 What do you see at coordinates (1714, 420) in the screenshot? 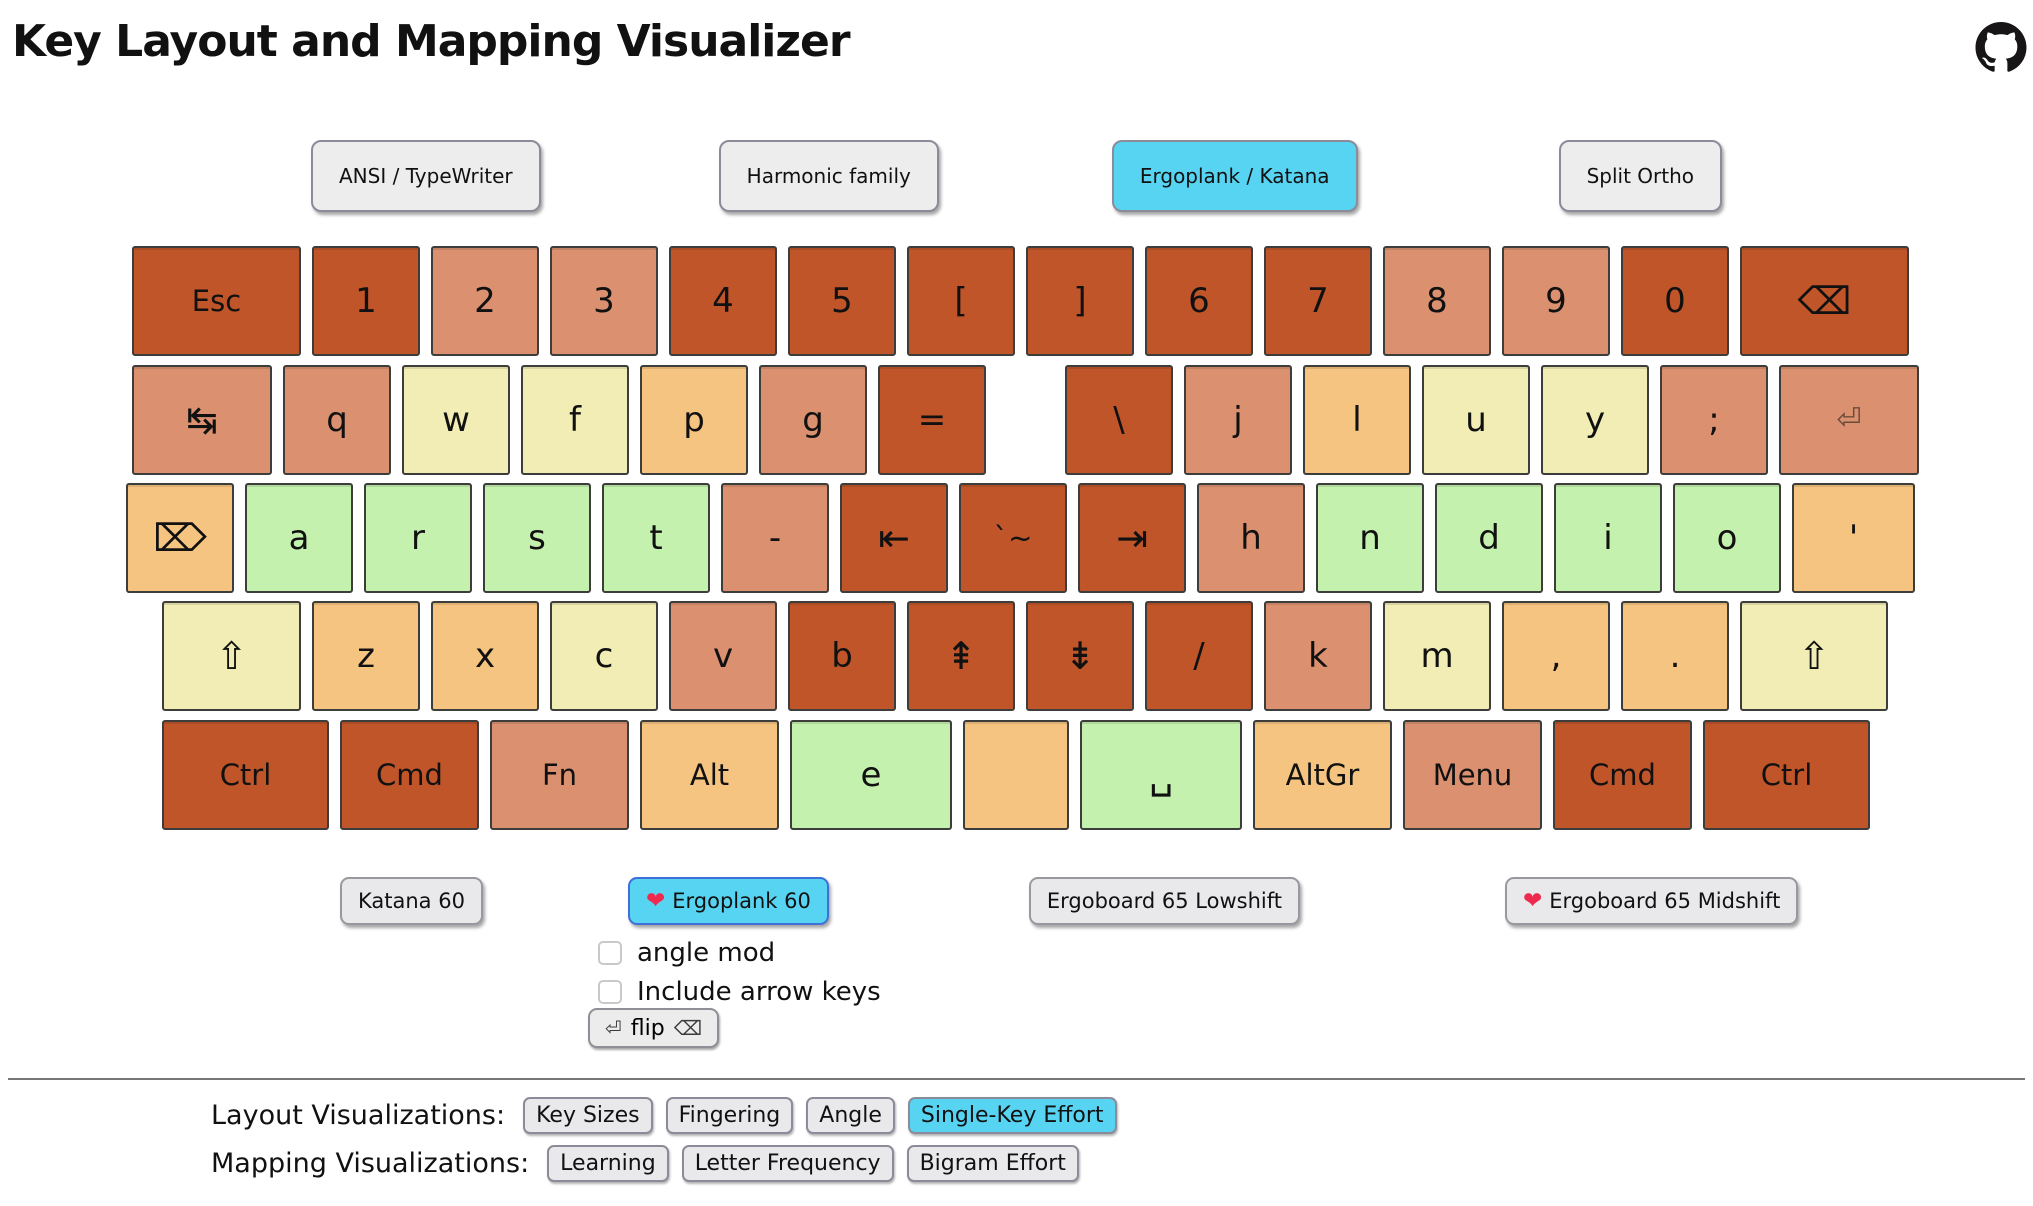
I see `key-semicolon: ;` at bounding box center [1714, 420].